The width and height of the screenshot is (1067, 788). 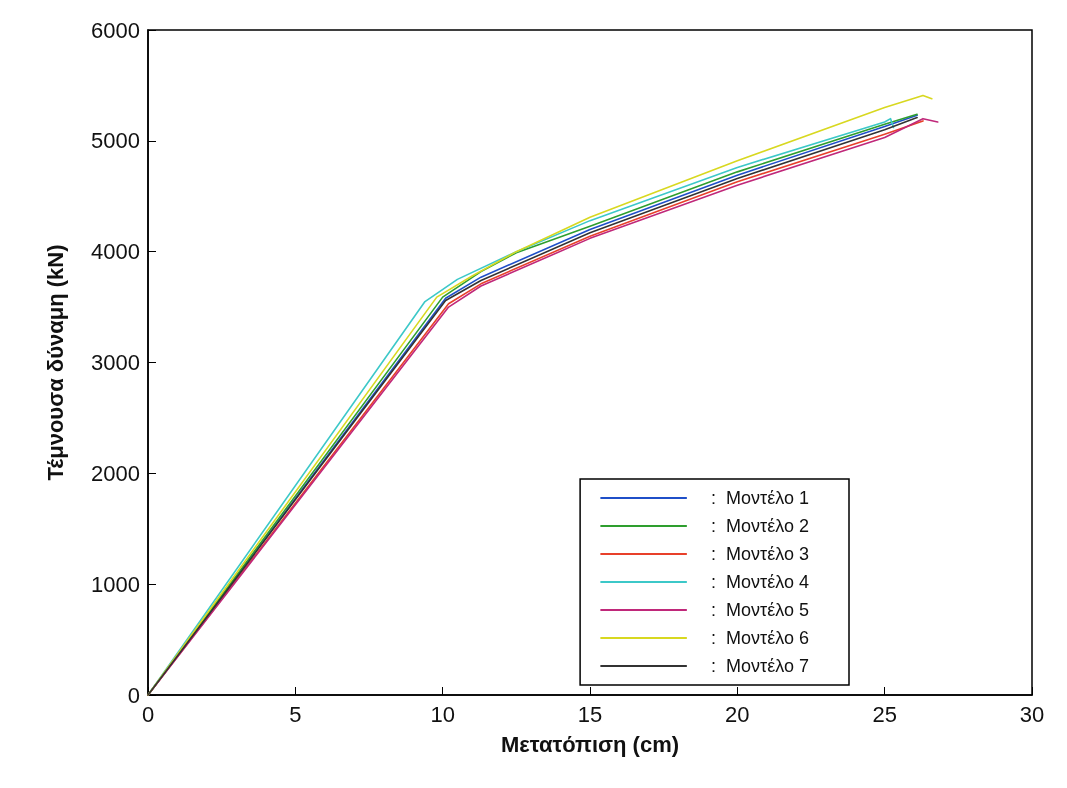 I want to click on legend-label: : Μοντέλο 2, so click(x=760, y=526).